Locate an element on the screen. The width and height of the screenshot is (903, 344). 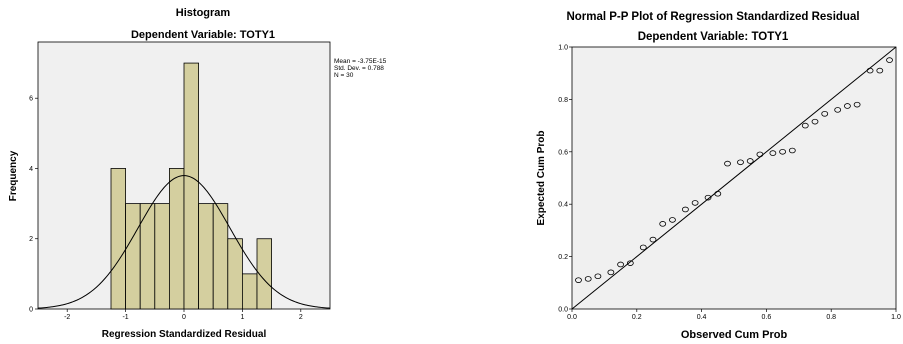
pp-x-tick-label: 0.0 is located at coordinates (572, 317).